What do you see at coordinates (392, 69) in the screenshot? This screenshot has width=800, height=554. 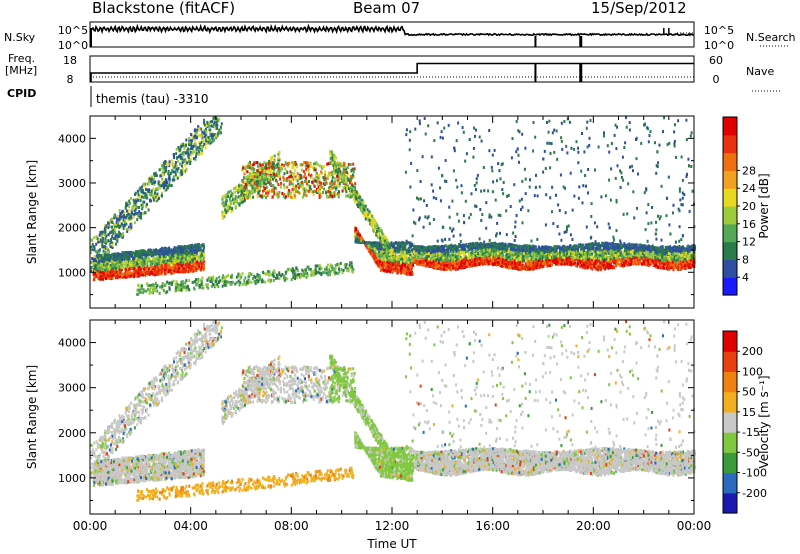 I see `freq-panel-frame` at bounding box center [392, 69].